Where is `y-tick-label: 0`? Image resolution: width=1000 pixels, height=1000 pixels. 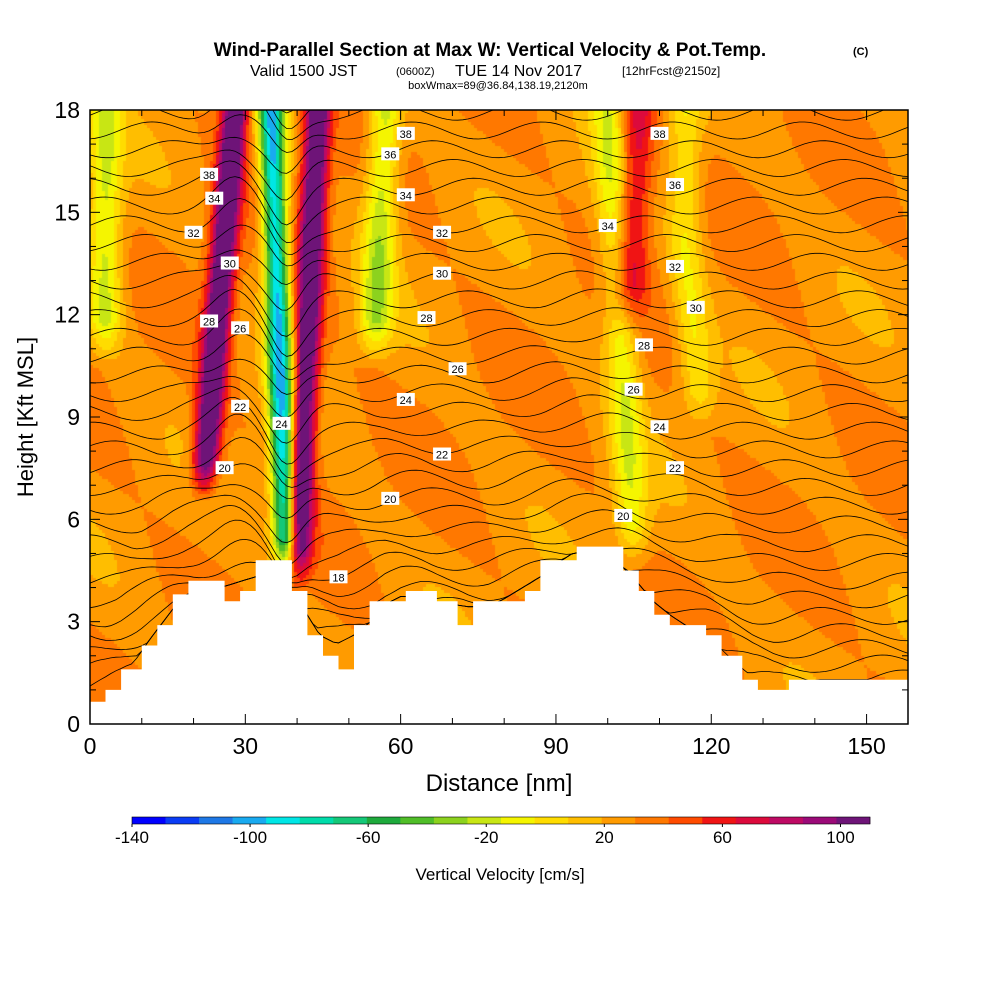
y-tick-label: 0 is located at coordinates (73, 724).